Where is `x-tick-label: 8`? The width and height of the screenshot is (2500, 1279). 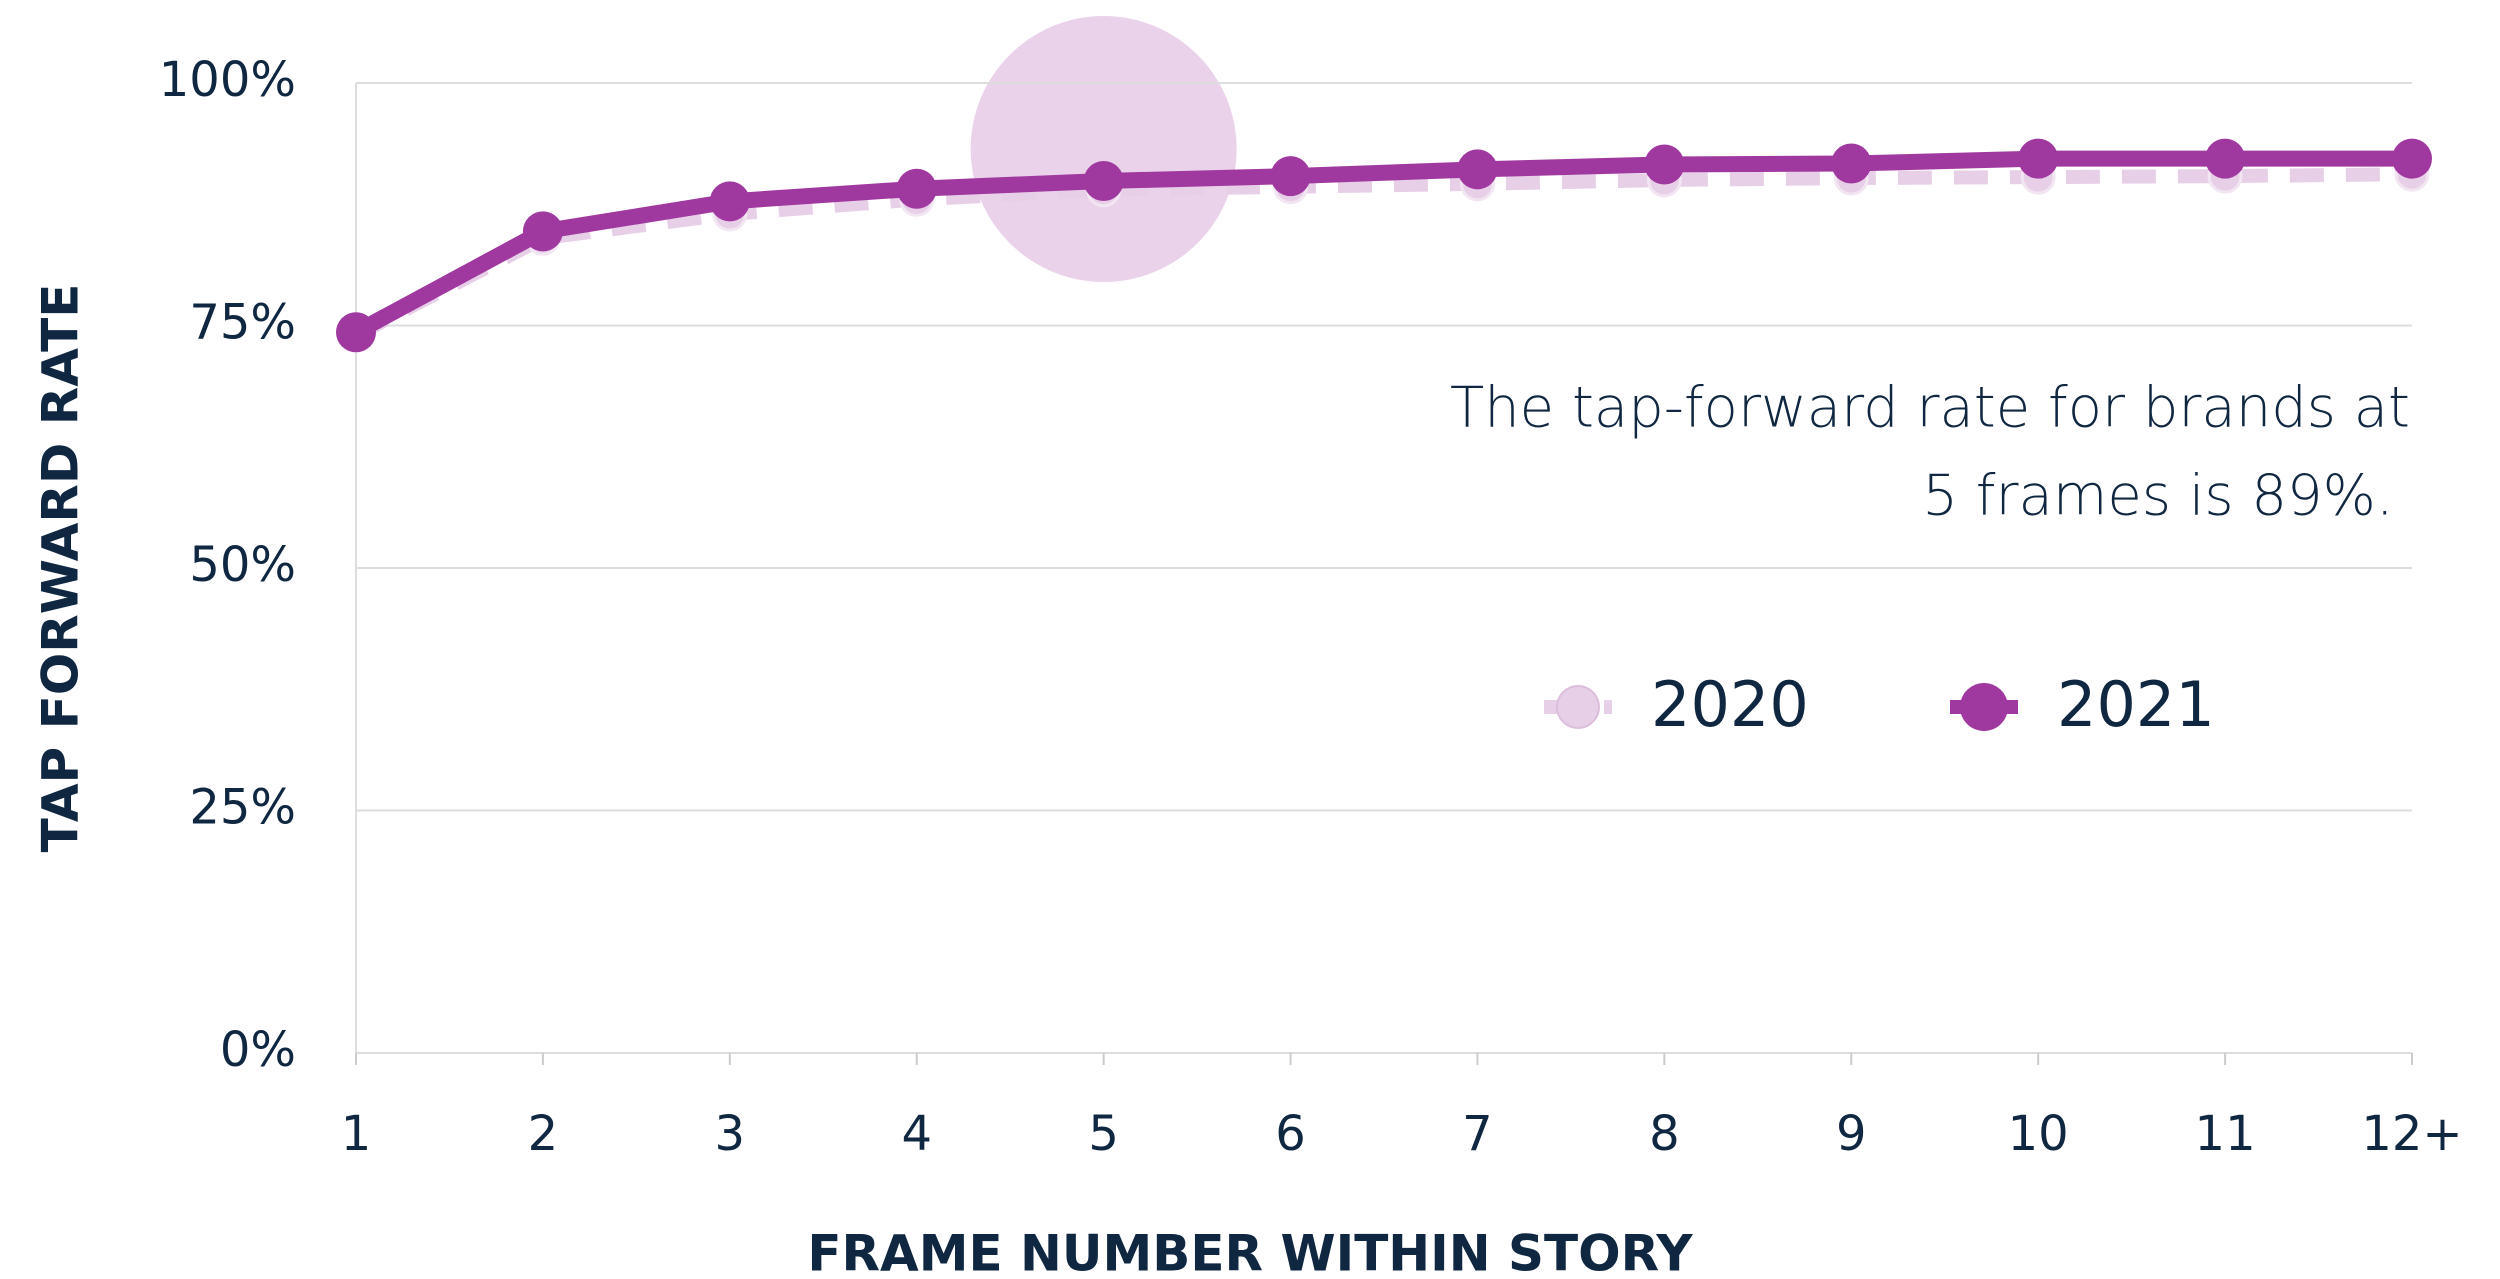 x-tick-label: 8 is located at coordinates (1664, 1134).